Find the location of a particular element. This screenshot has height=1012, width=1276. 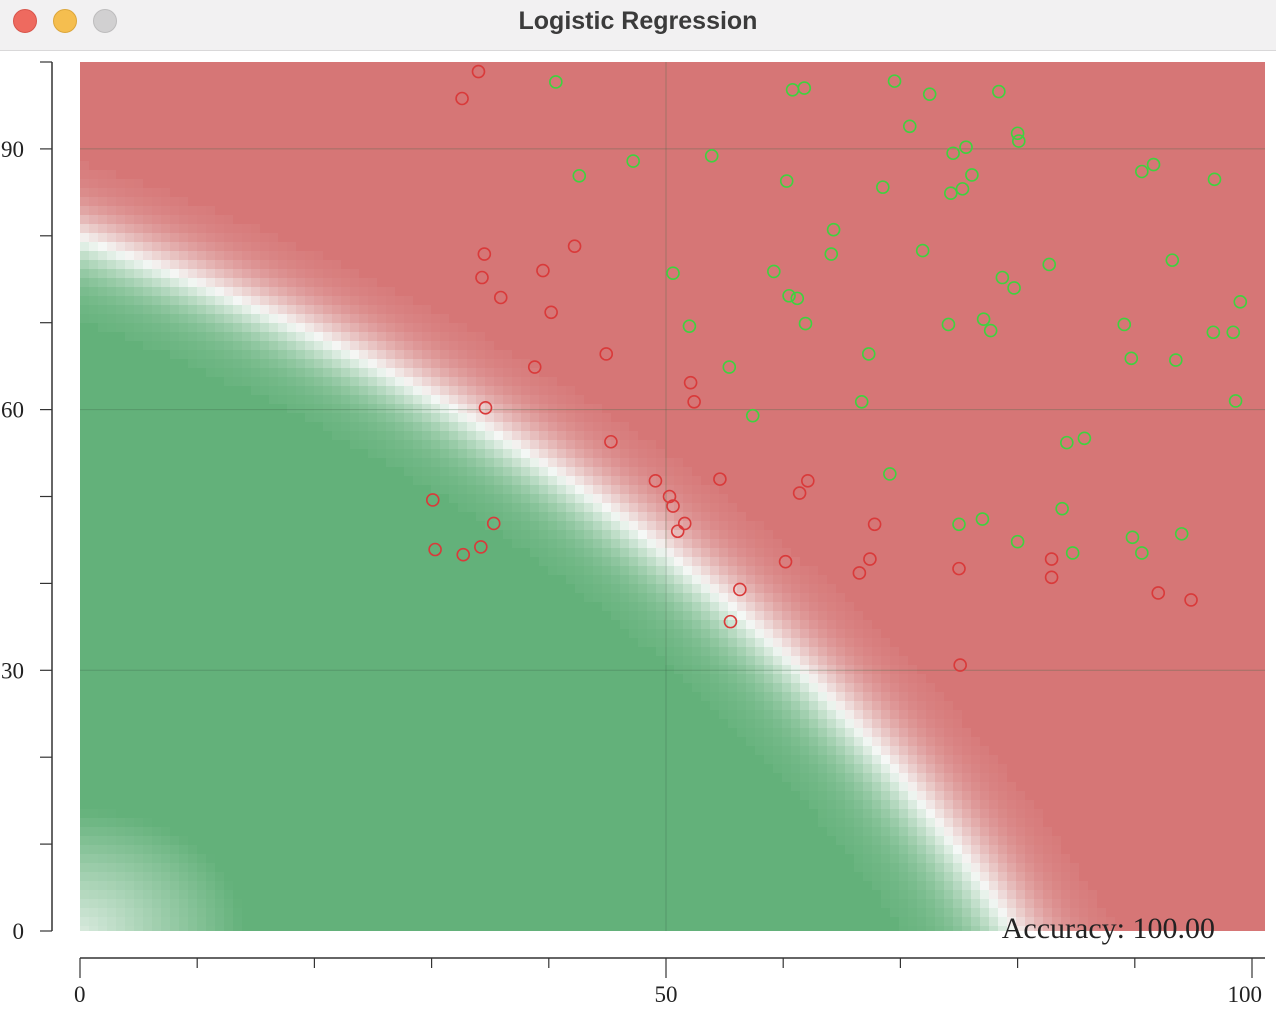

maximize-icon is located at coordinates (105, 21).